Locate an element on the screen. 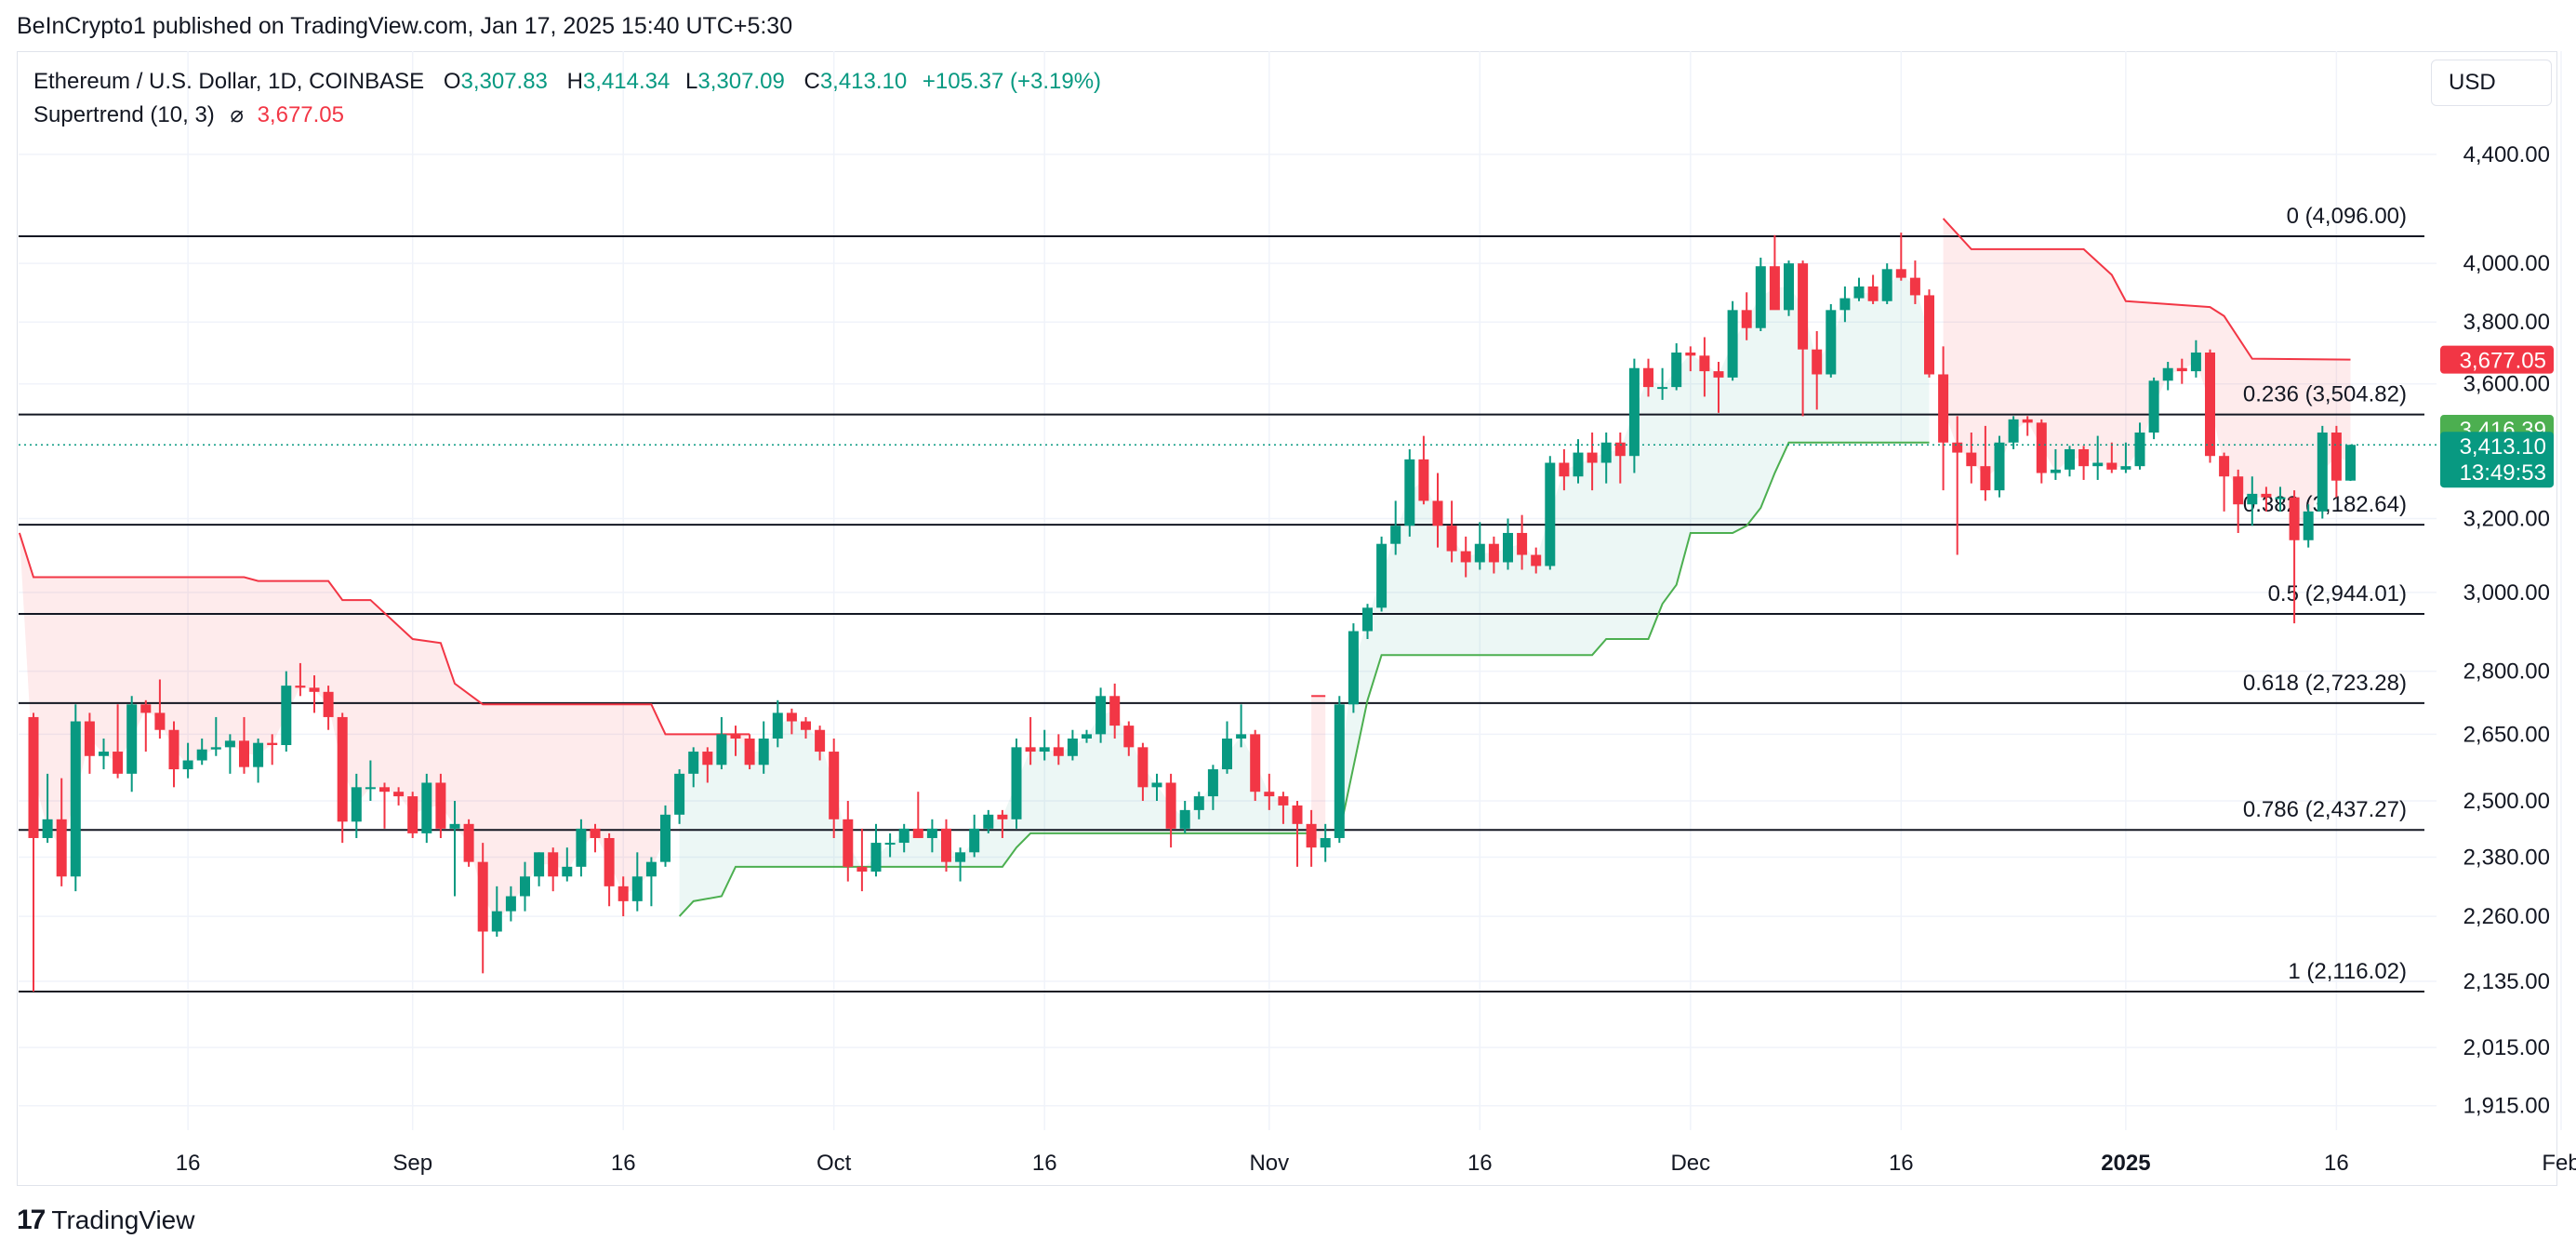  price-axis-label: 3,000.00 is located at coordinates (2506, 593).